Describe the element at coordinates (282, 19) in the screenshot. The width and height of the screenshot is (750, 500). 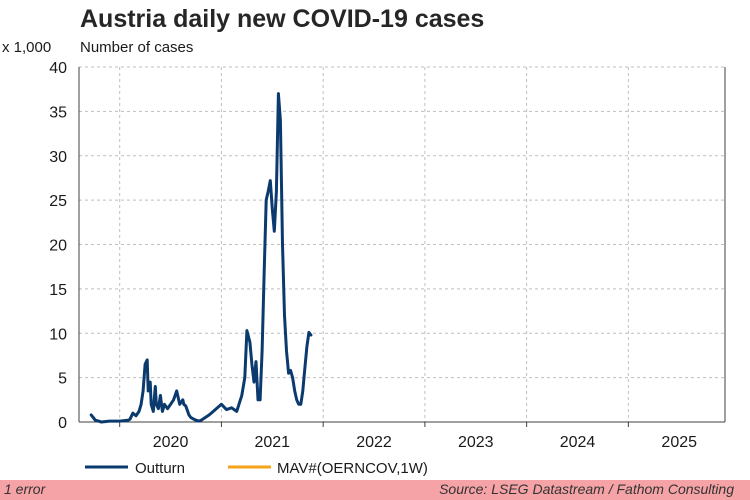
I see `chart-title: Austria daily new COVID-19 cases` at that location.